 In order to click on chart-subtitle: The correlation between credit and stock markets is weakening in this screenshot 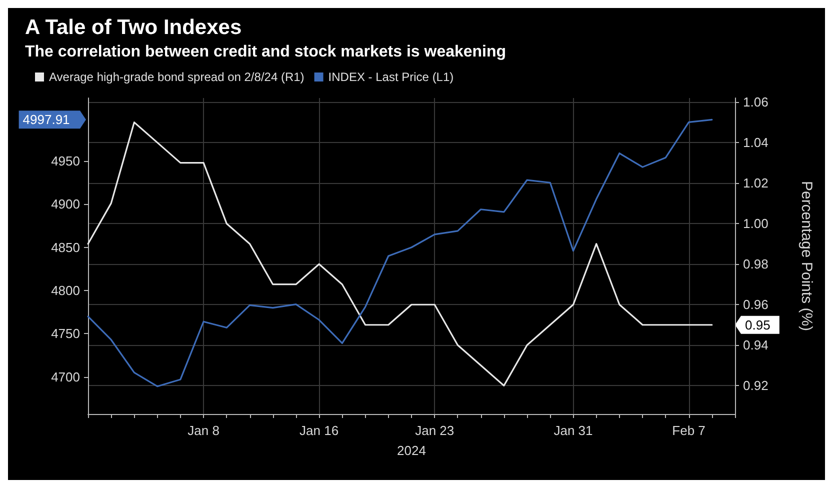, I will do `click(265, 52)`.